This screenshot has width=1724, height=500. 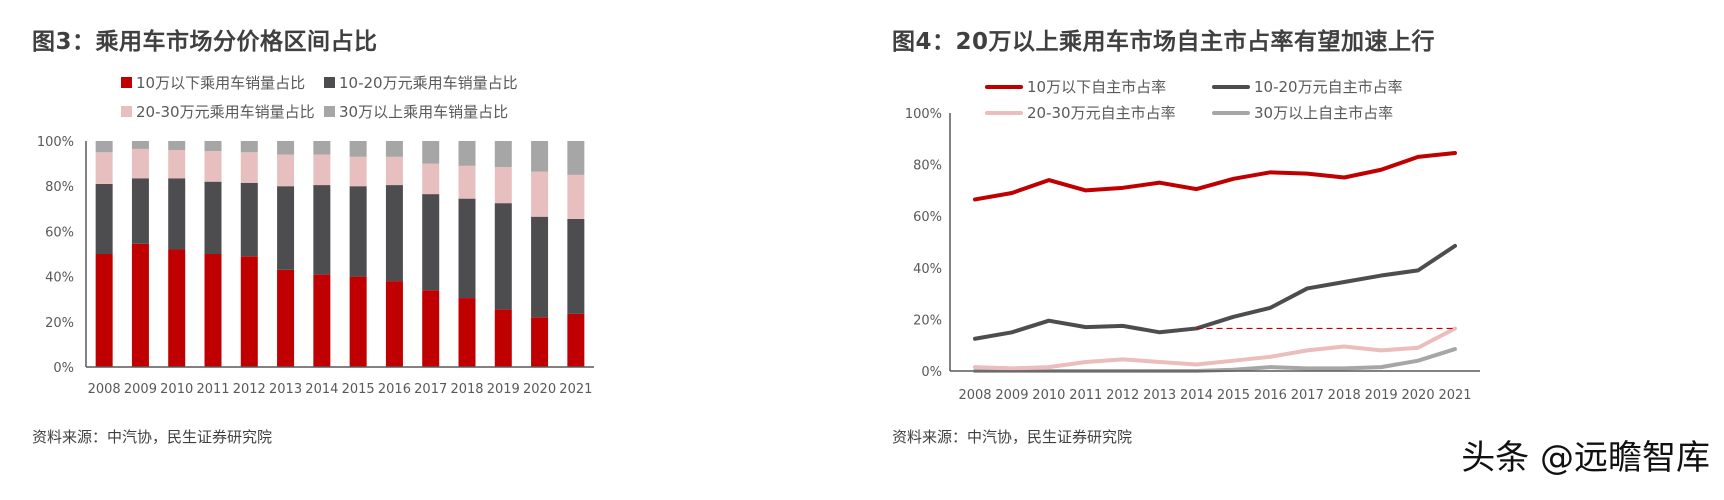 I want to click on legend-label: 10万以下乘用车销量占比, so click(x=221, y=83).